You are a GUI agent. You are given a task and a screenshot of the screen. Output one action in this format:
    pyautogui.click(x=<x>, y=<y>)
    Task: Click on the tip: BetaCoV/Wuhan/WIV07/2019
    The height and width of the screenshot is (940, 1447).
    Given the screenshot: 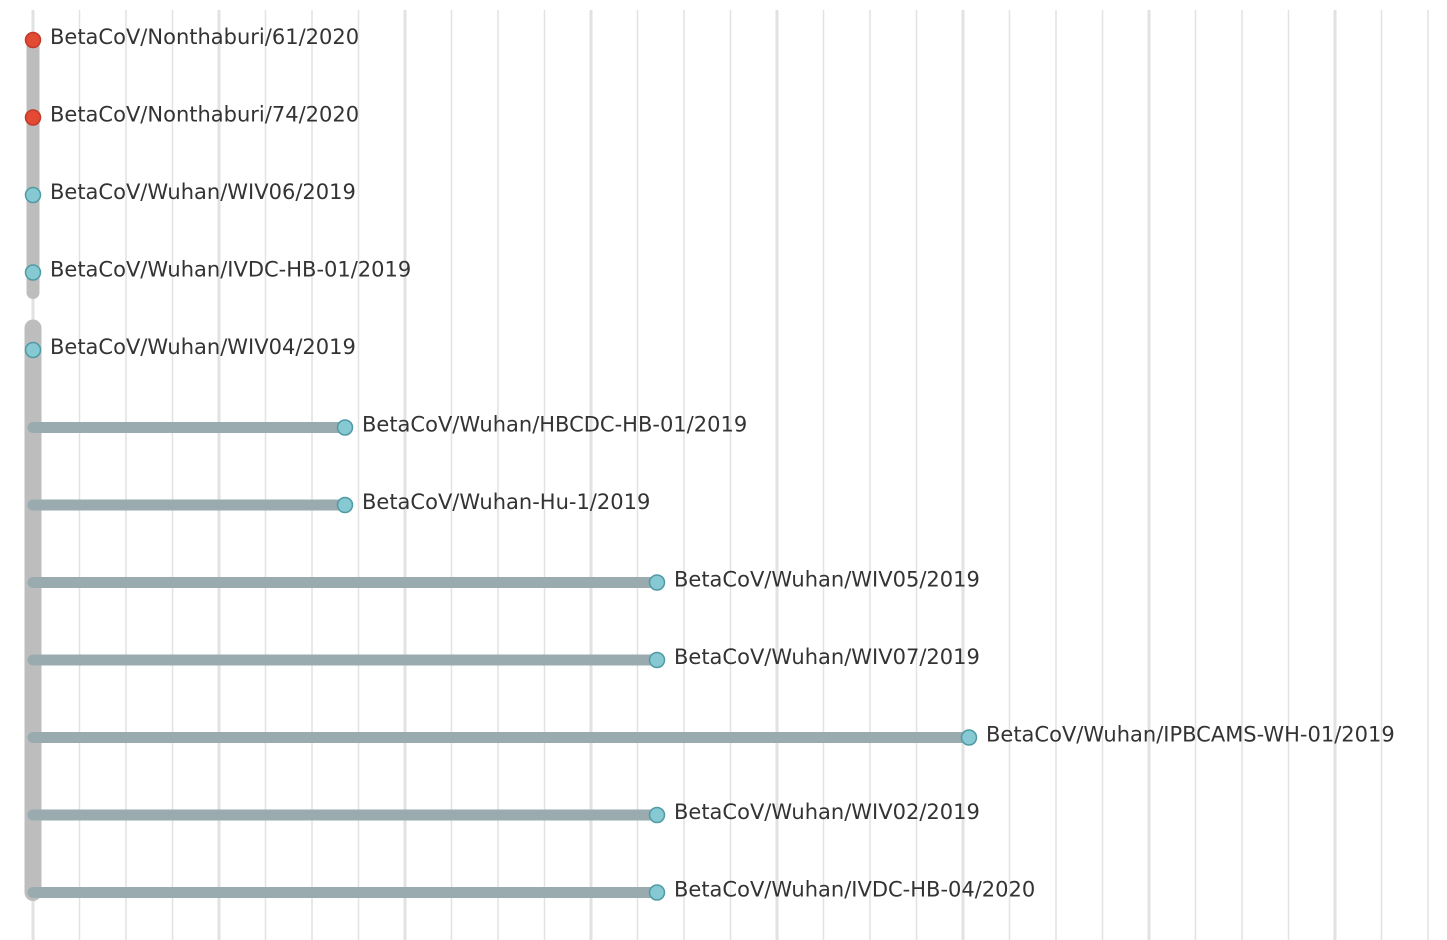 What is the action you would take?
    pyautogui.click(x=814, y=657)
    